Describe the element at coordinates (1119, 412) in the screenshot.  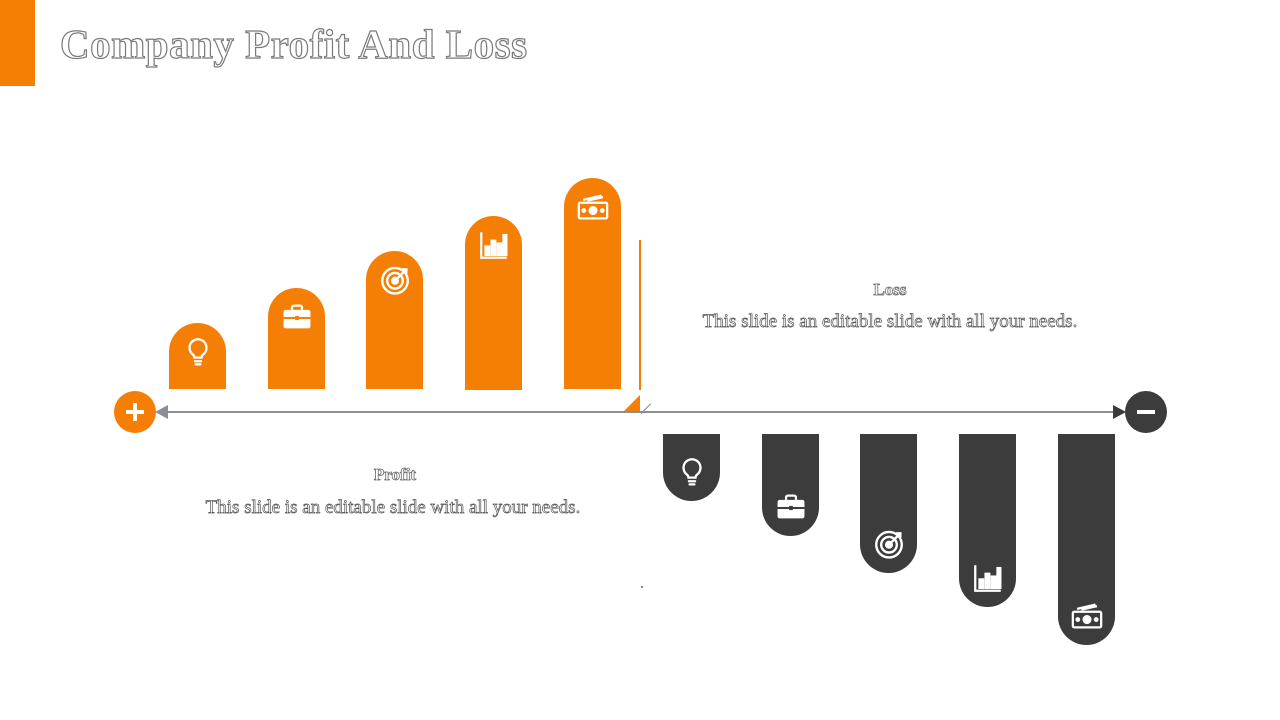
I see `axis-arrow-right` at that location.